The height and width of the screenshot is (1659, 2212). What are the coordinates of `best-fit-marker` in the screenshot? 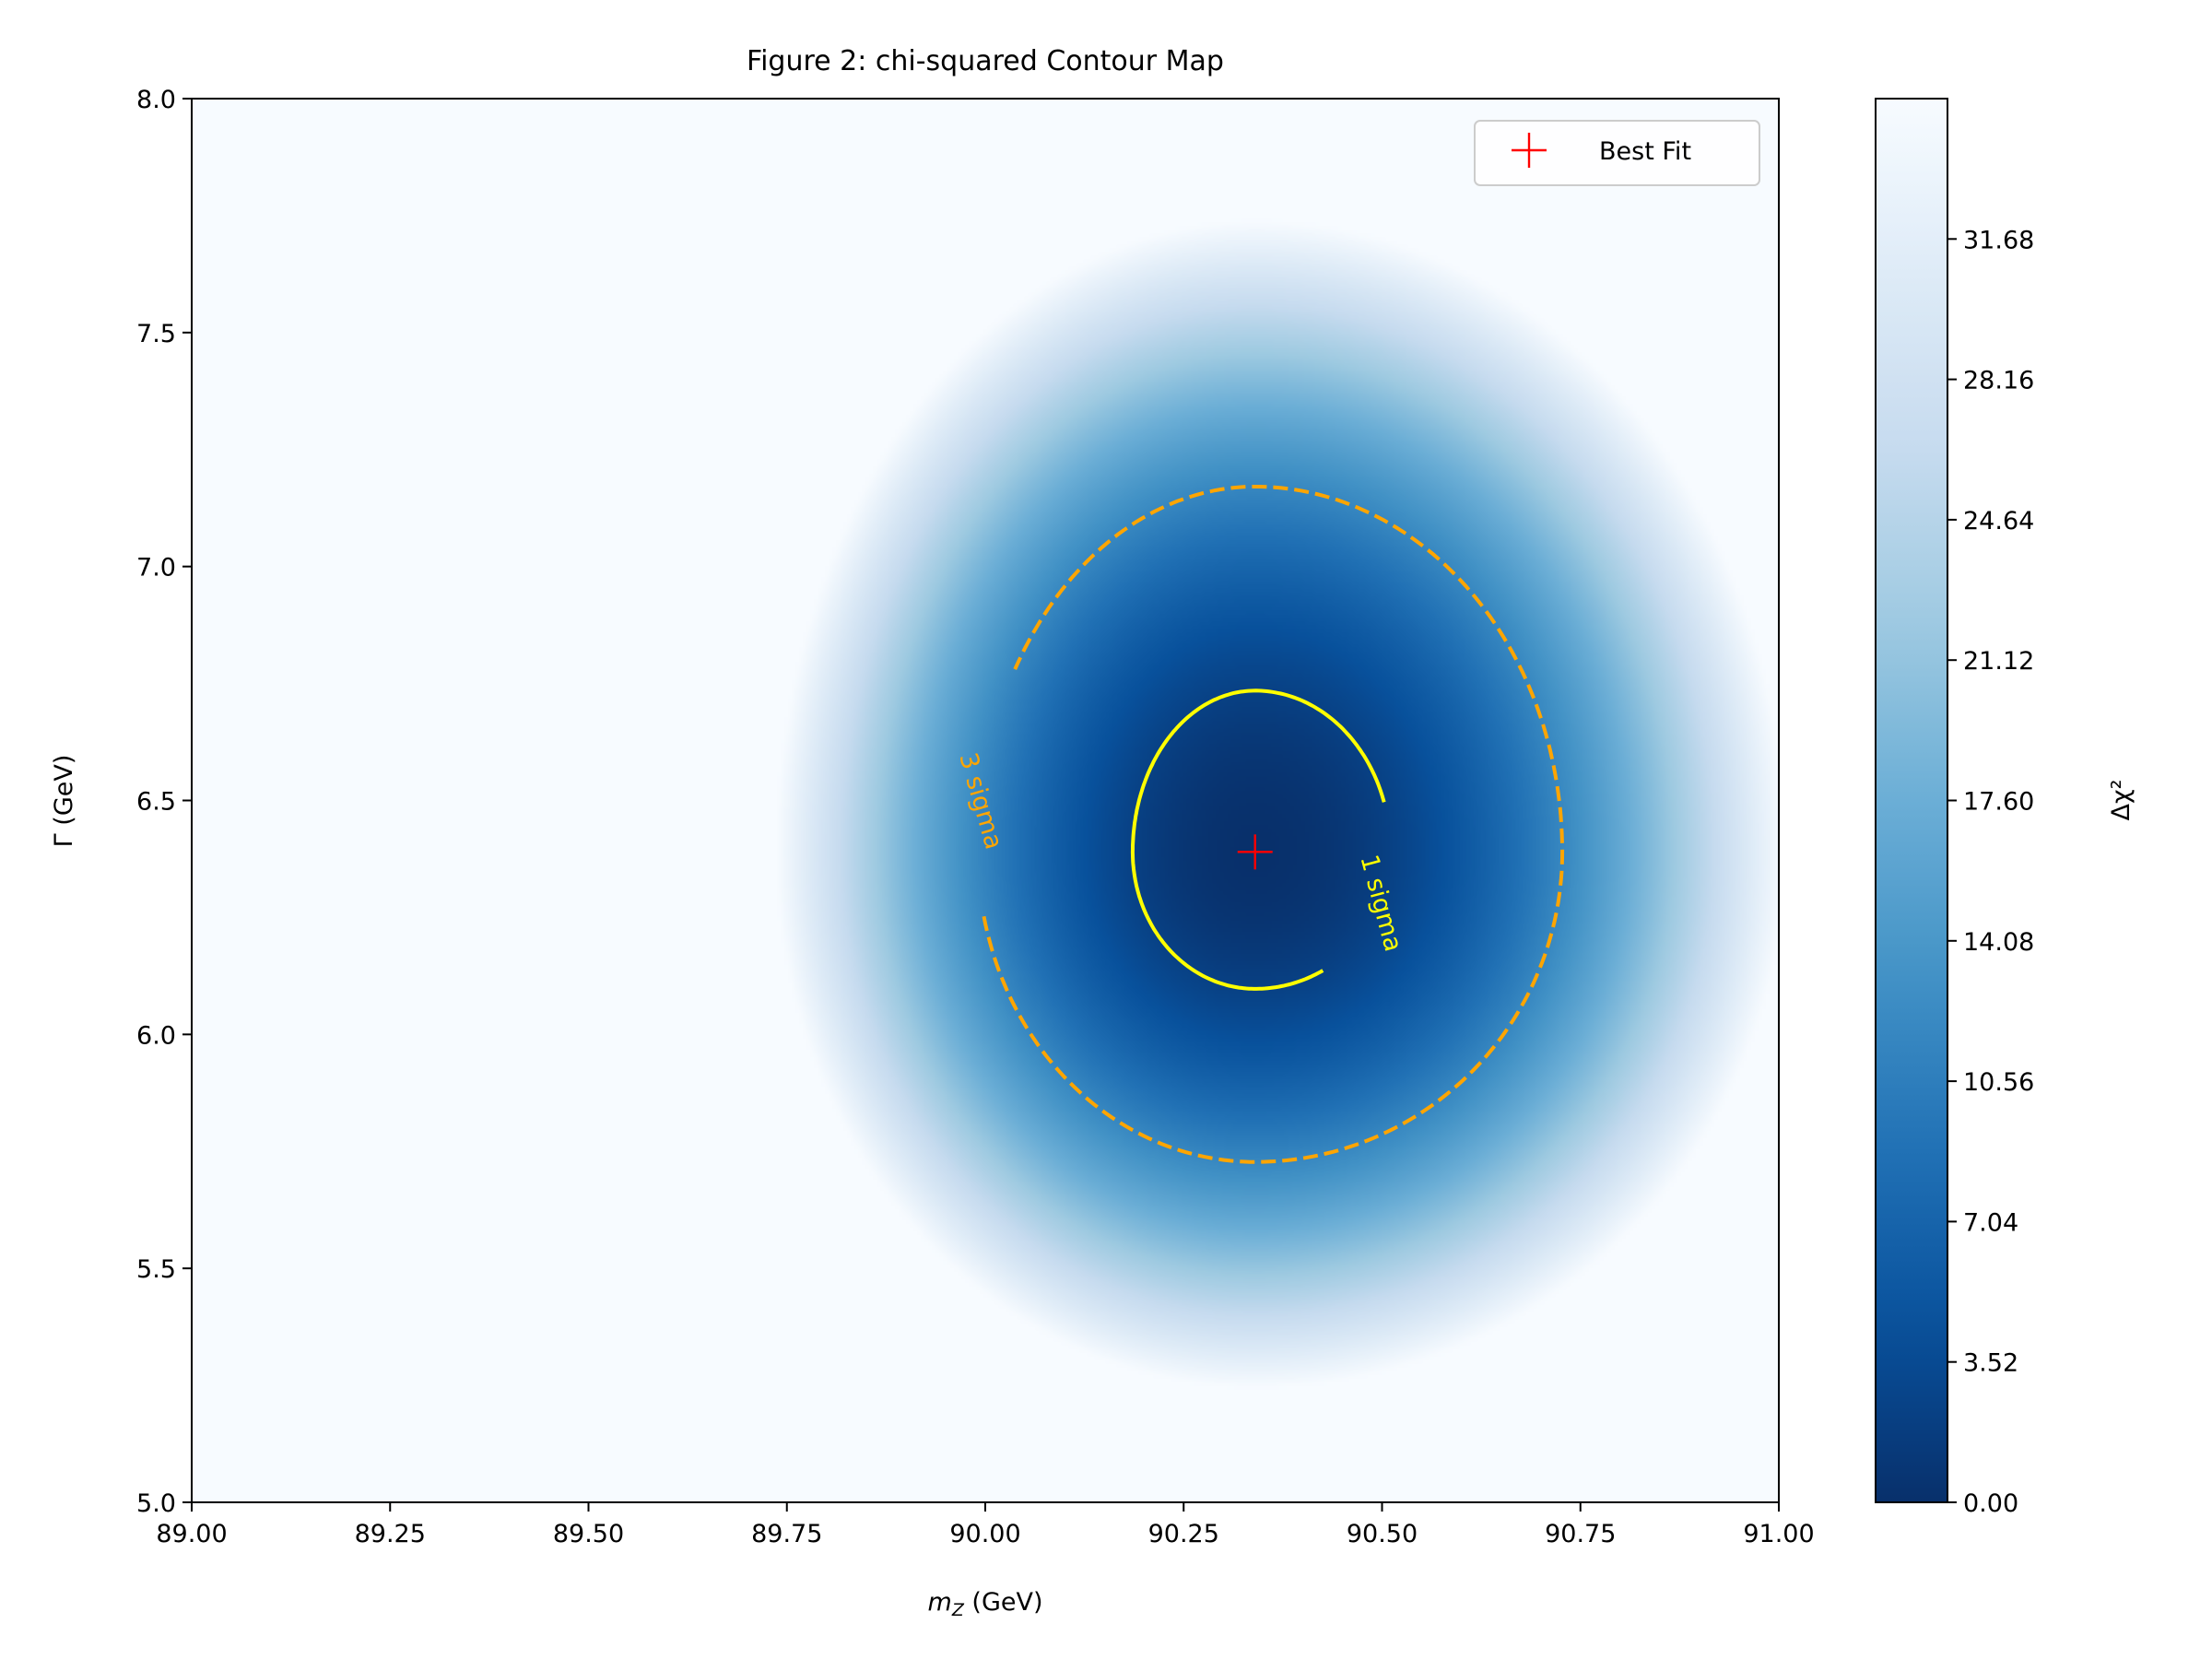 It's located at (1255, 852).